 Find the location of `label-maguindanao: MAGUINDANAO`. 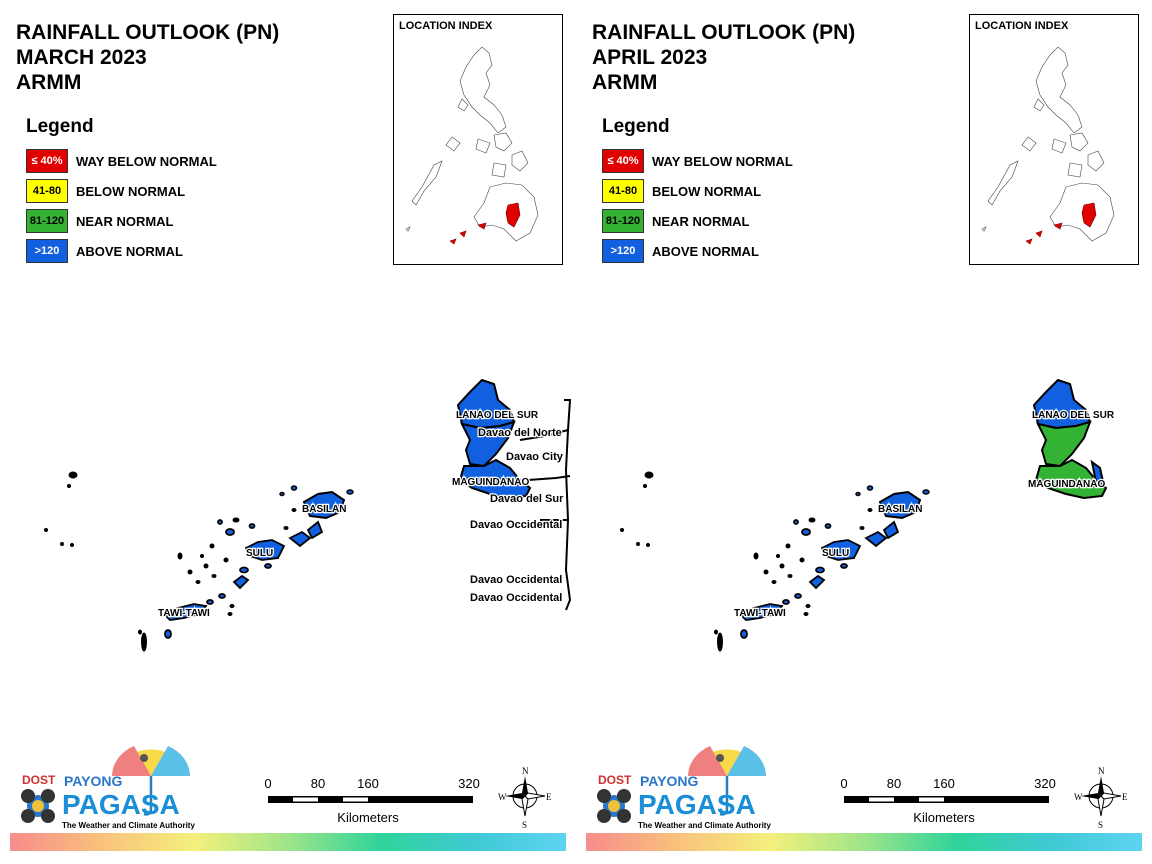

label-maguindanao: MAGUINDANAO is located at coordinates (1066, 484).